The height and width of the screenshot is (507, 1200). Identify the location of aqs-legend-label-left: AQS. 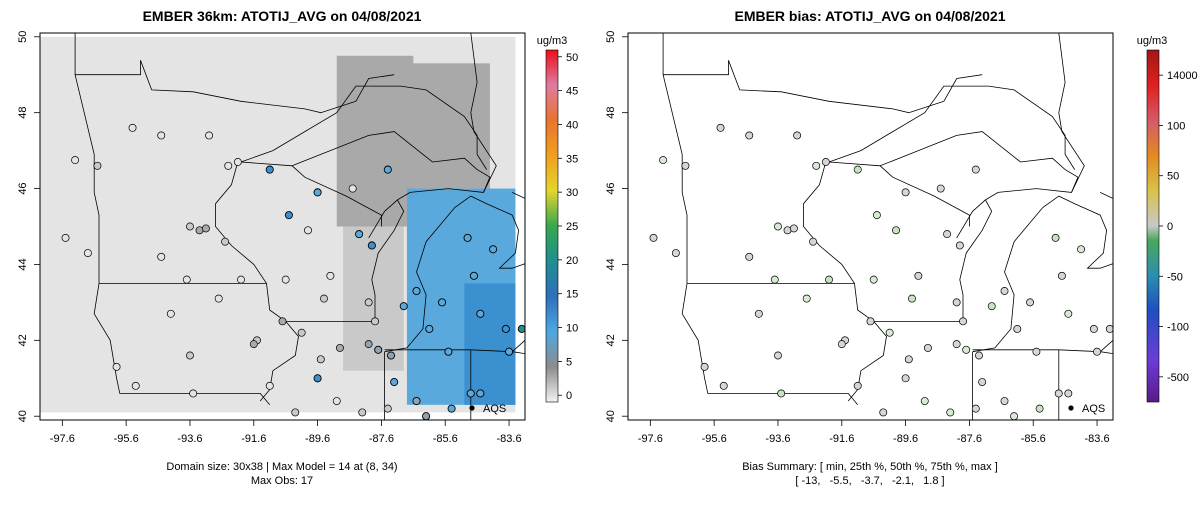
(494, 409).